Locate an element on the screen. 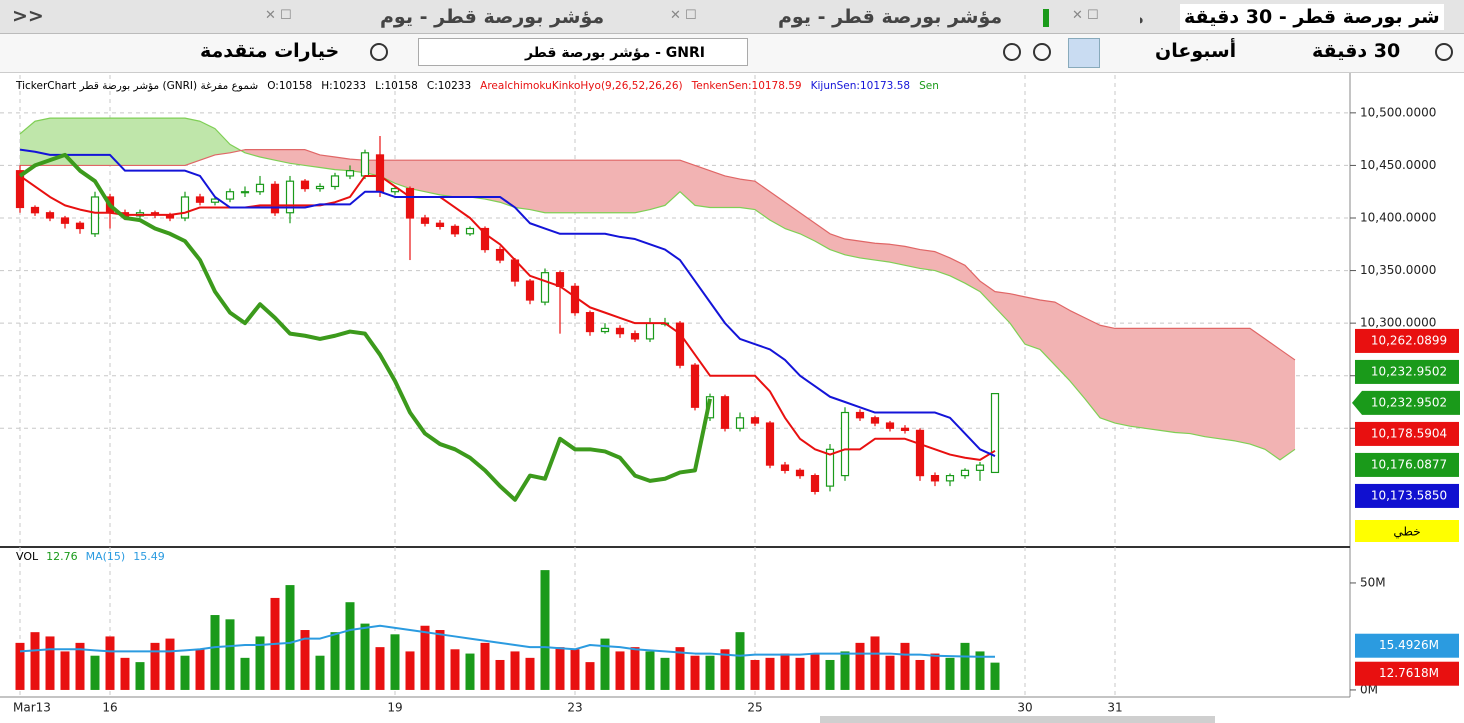  volume-header-item: 15.49 is located at coordinates (149, 556).